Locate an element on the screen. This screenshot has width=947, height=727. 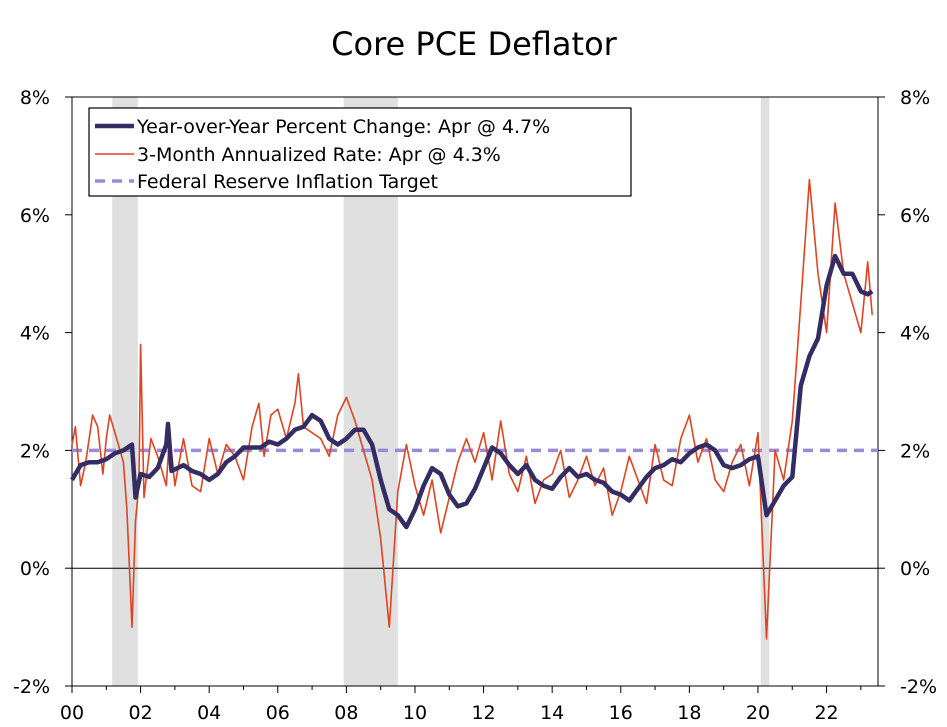
x-tick-label: 04 is located at coordinates (209, 713).